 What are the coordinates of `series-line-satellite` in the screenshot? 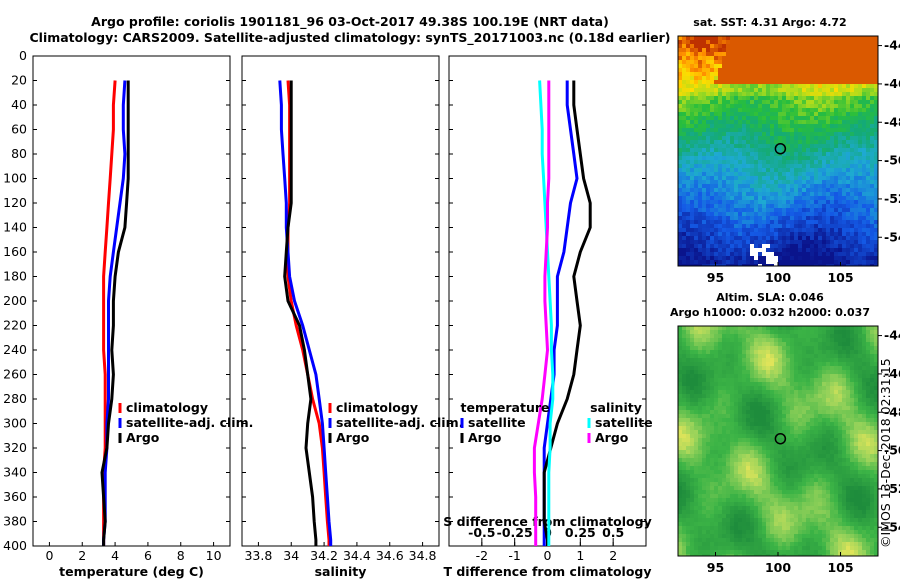 It's located at (546, 313).